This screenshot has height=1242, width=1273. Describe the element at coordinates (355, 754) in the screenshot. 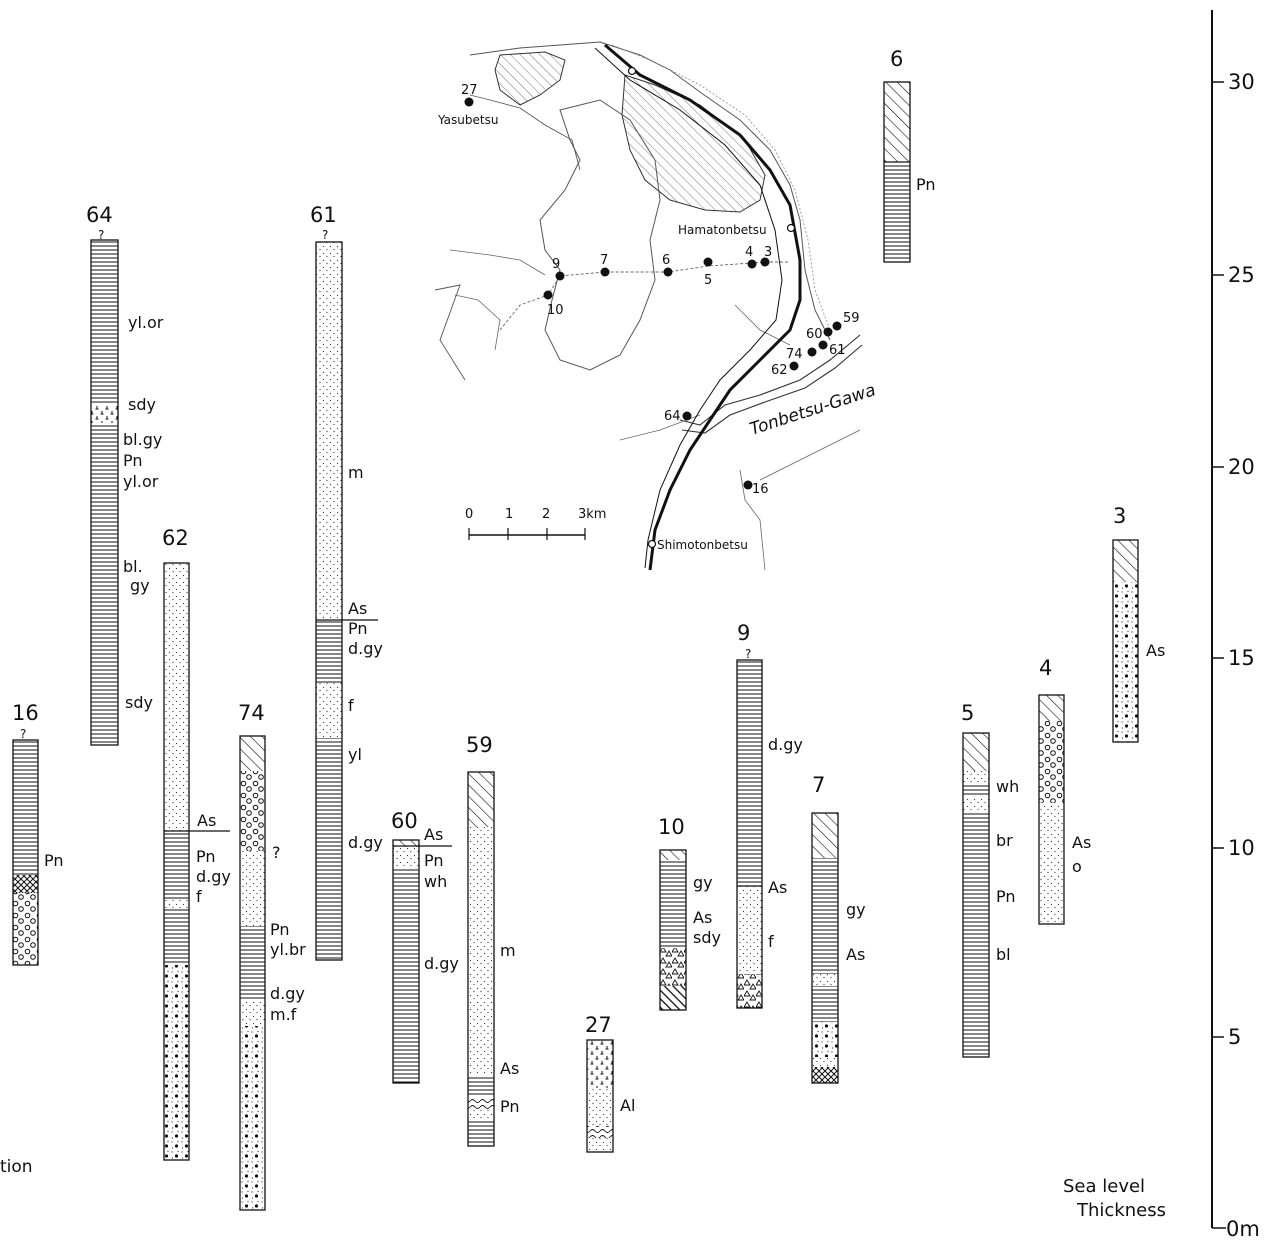

I see `layer-label: yl` at that location.